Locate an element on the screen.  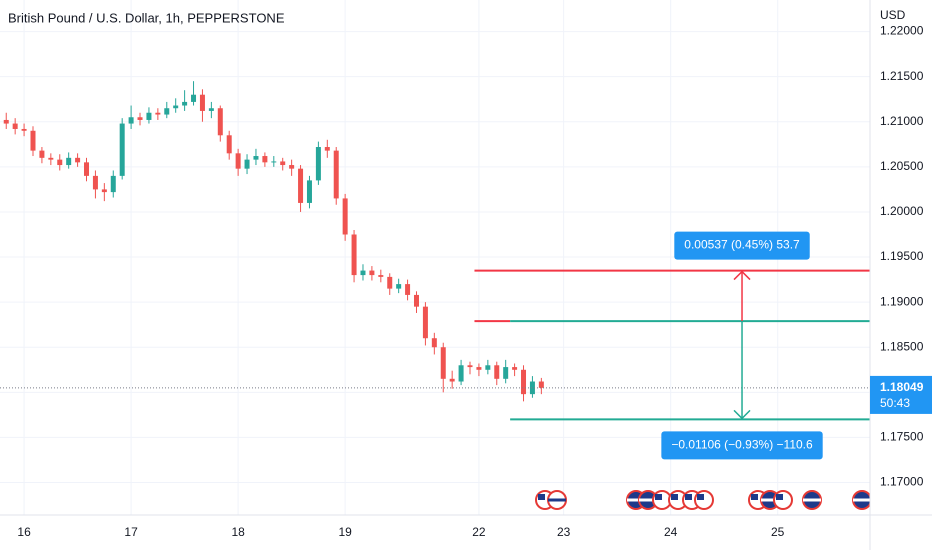
y-tick-label: 1.17000 is located at coordinates (902, 482).